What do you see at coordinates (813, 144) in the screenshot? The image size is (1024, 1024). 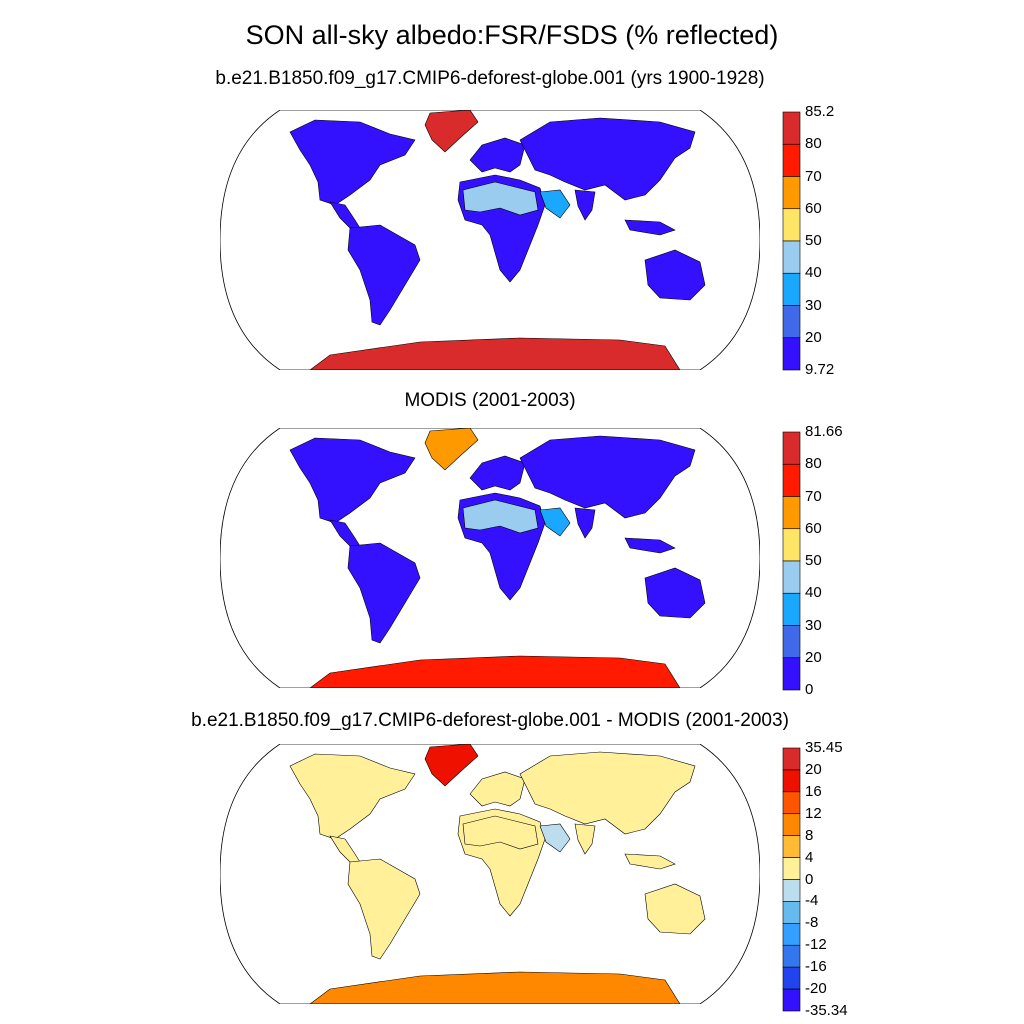 I see `colorbar-tick-label: 80` at bounding box center [813, 144].